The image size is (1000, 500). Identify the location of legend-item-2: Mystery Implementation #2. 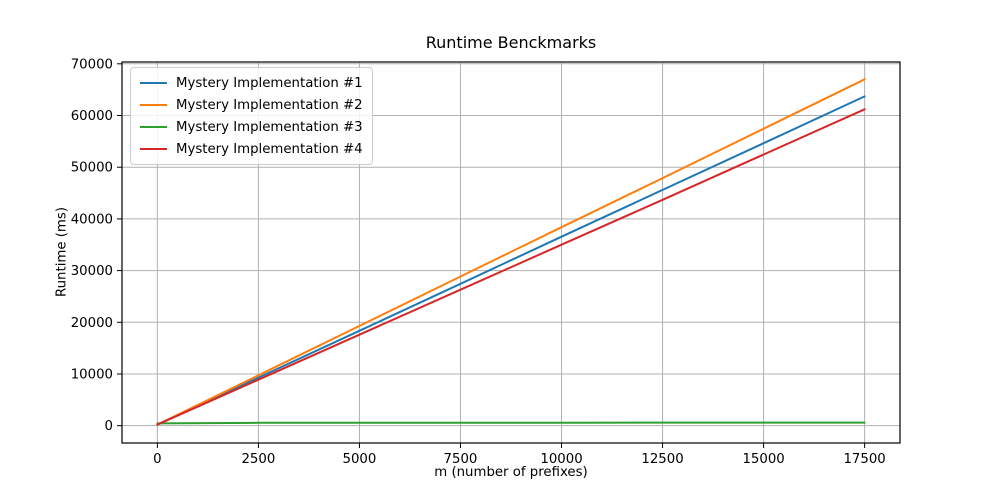
(251, 105).